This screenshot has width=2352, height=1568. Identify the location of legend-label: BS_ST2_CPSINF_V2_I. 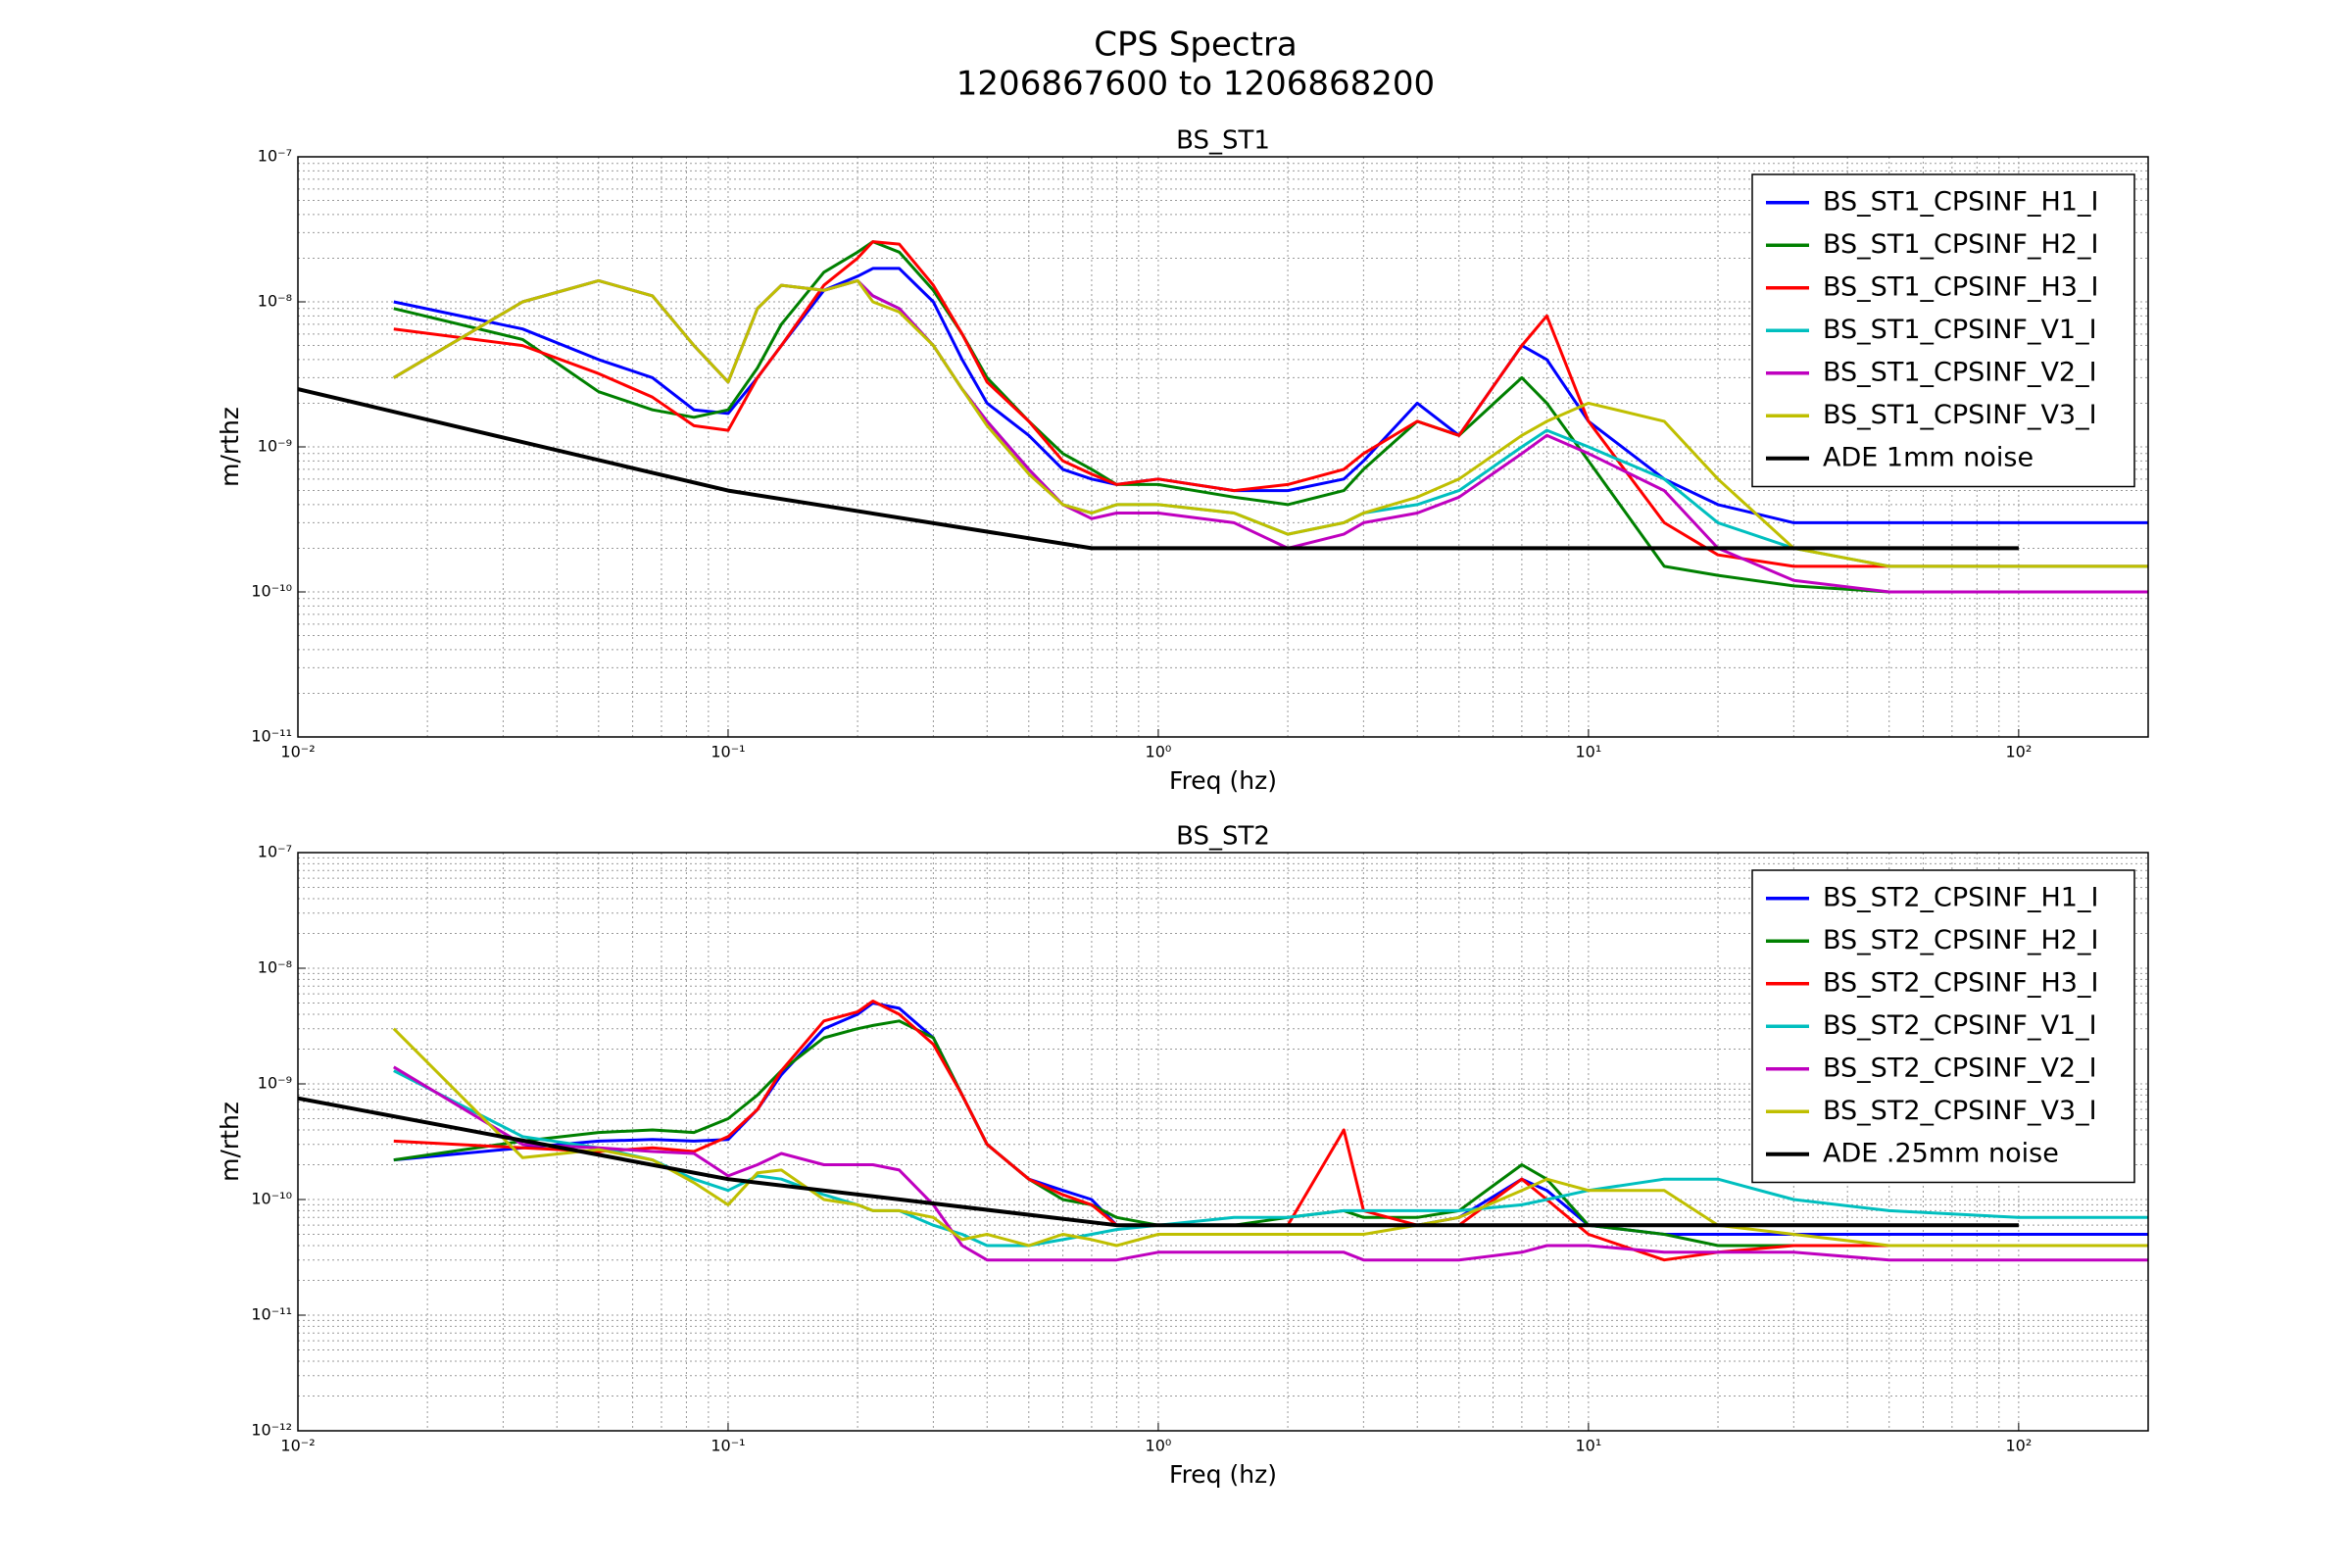
(1960, 1068).